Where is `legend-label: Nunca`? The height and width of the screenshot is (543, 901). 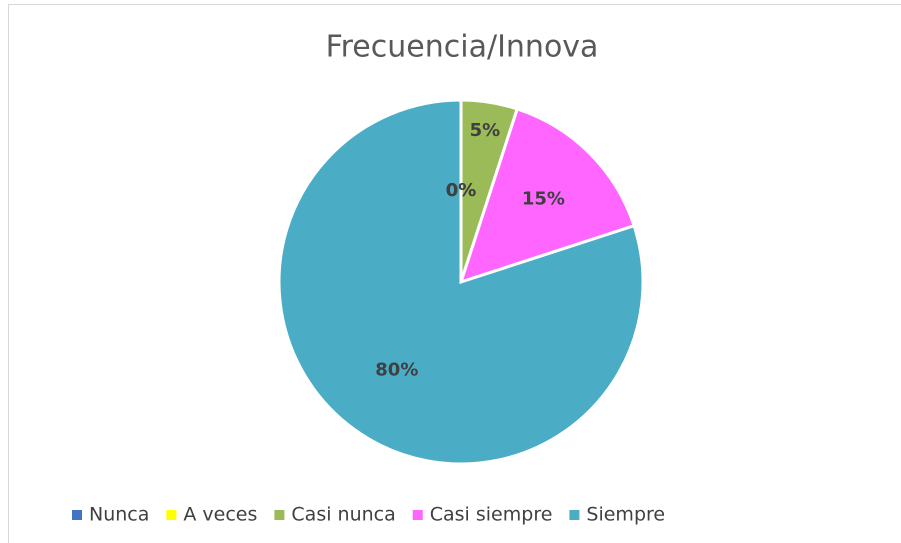
legend-label: Nunca is located at coordinates (119, 515).